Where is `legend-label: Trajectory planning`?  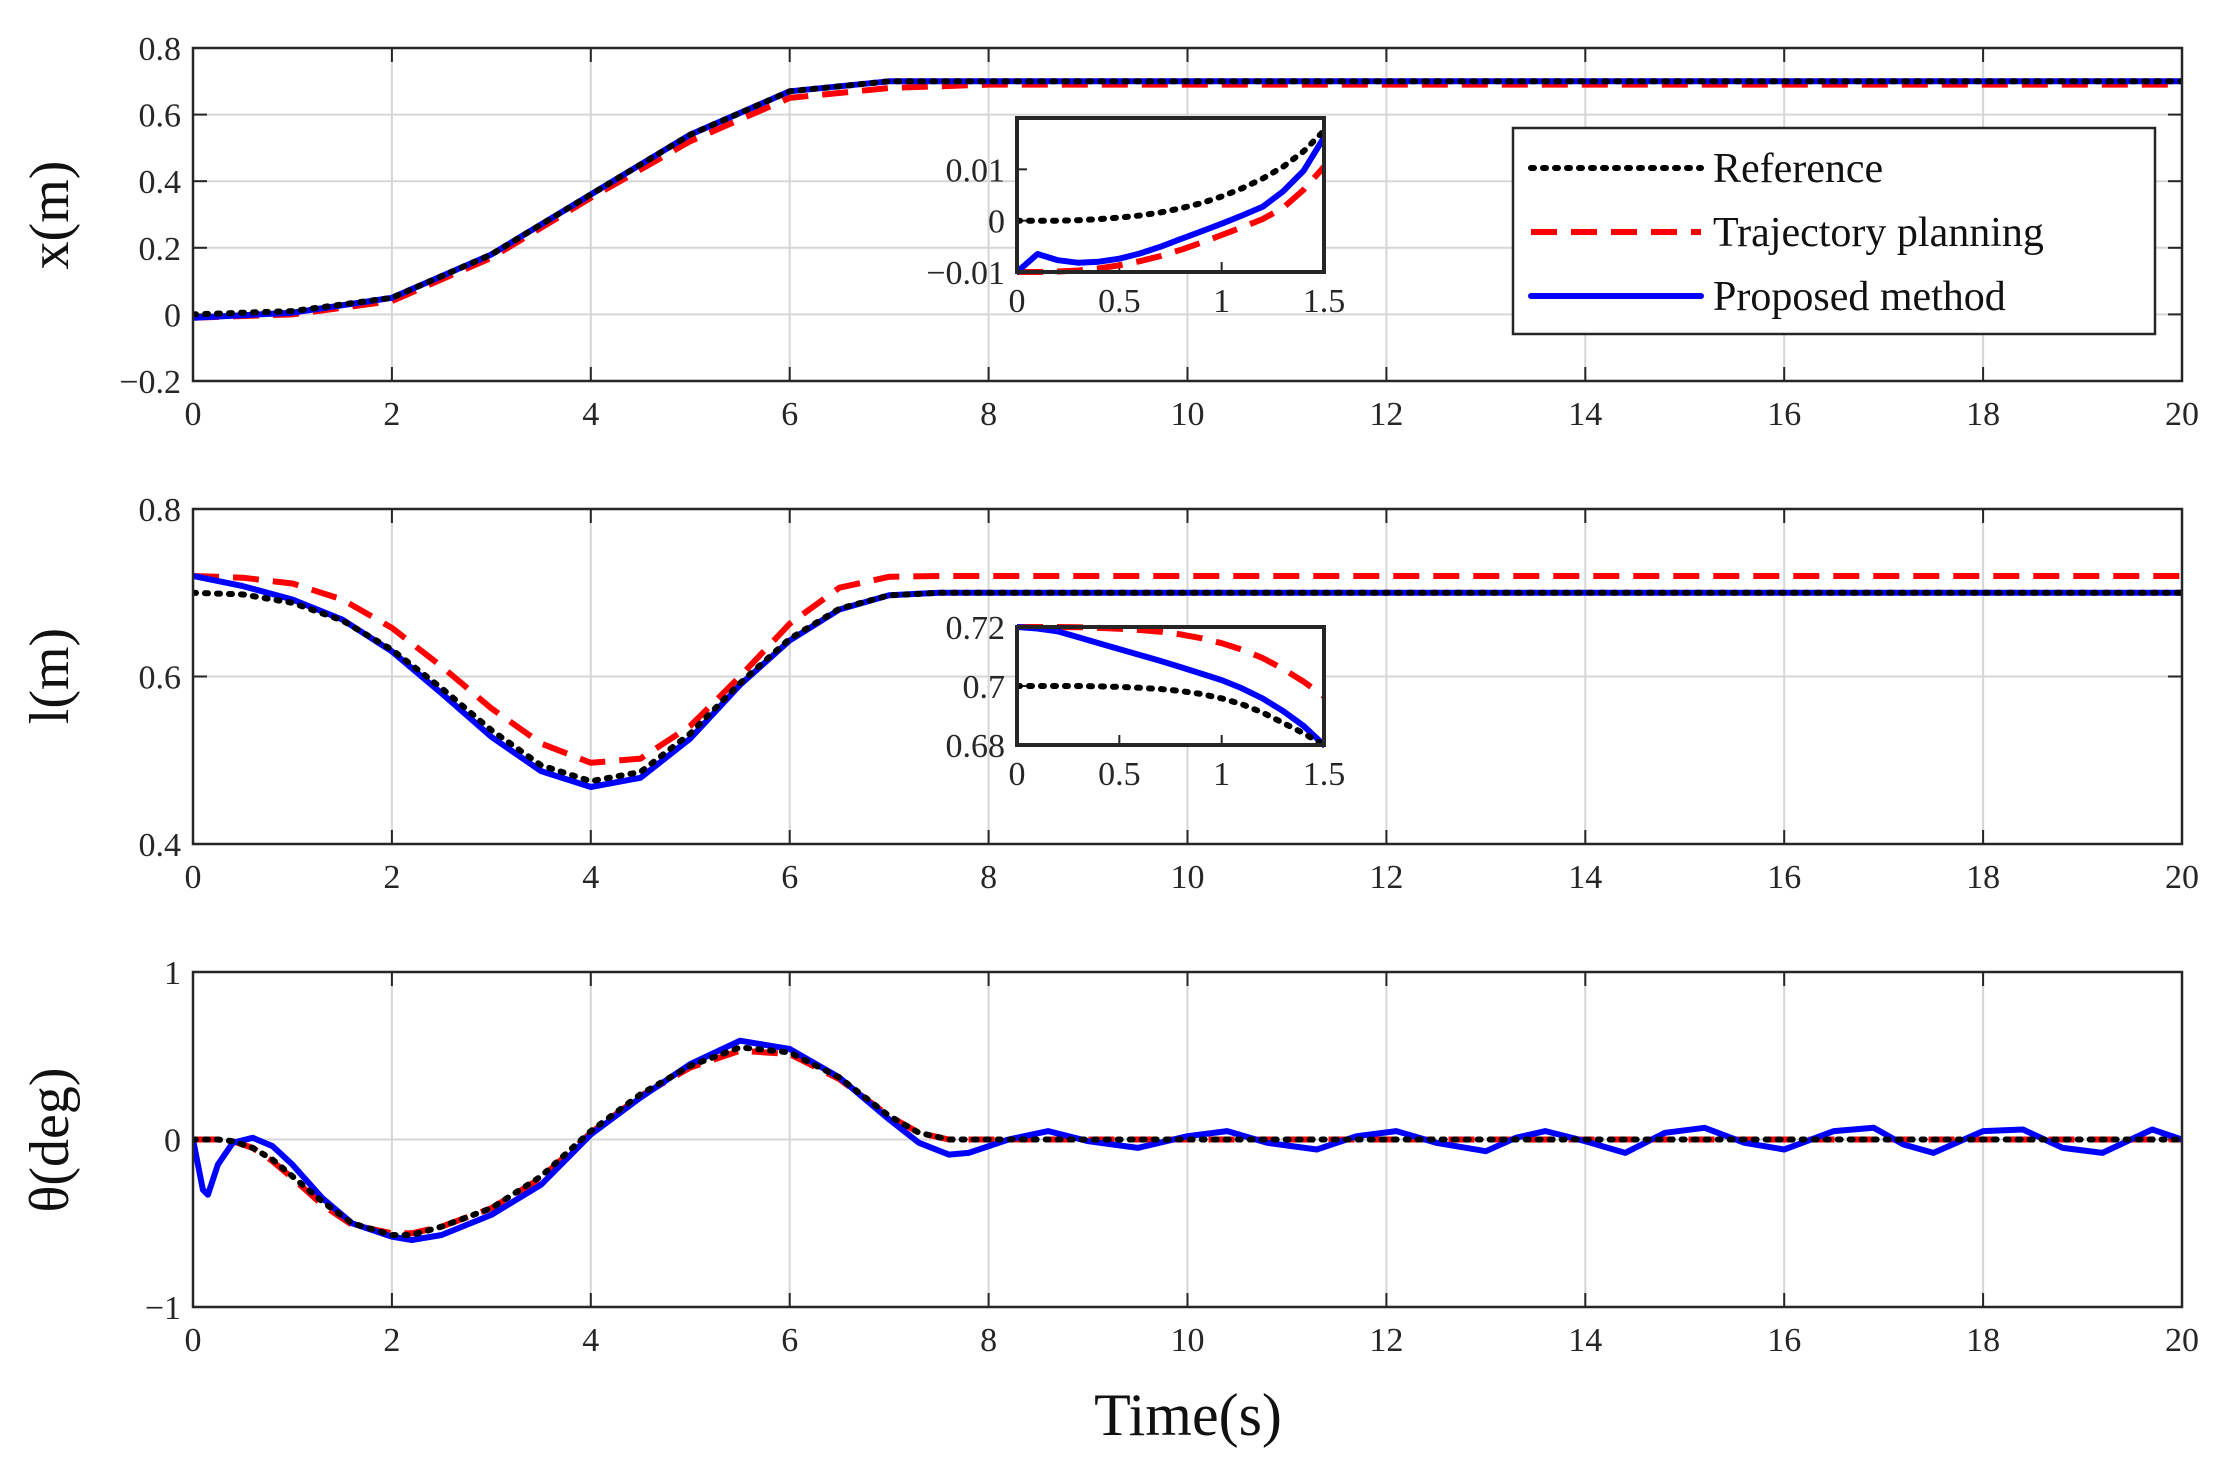 legend-label: Trajectory planning is located at coordinates (1878, 233).